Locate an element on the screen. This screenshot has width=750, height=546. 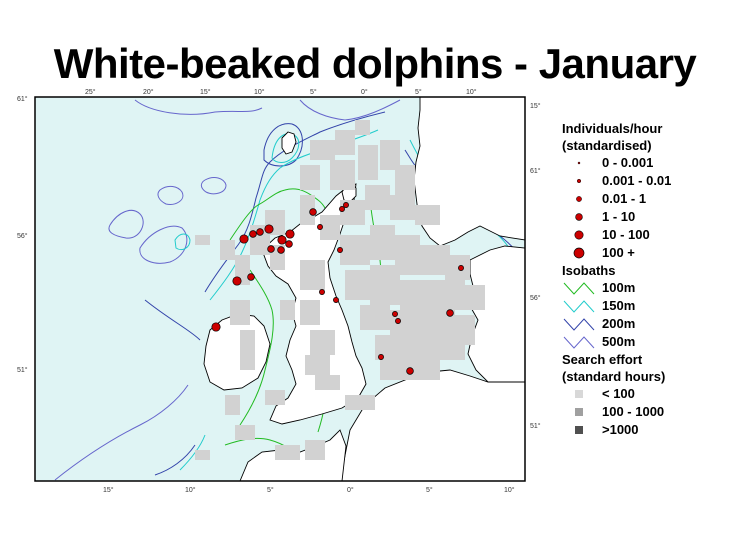
top-tick-labels: 25° 20° 15° 10° 5° 0° 5° 10° is located at coordinates (281, 92).